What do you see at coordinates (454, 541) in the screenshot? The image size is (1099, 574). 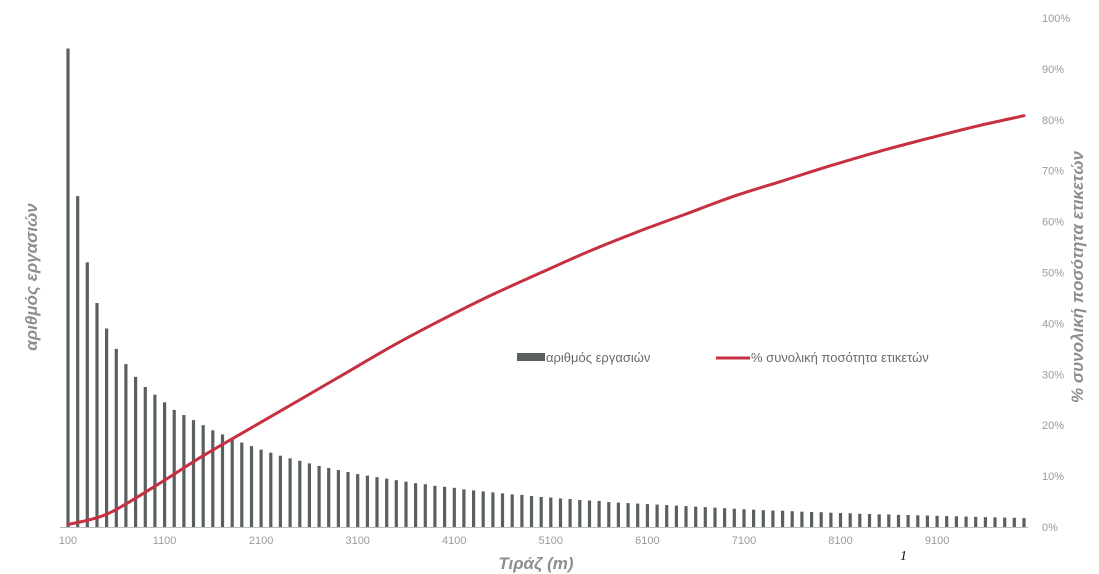 I see `x-tick-label: 4100` at bounding box center [454, 541].